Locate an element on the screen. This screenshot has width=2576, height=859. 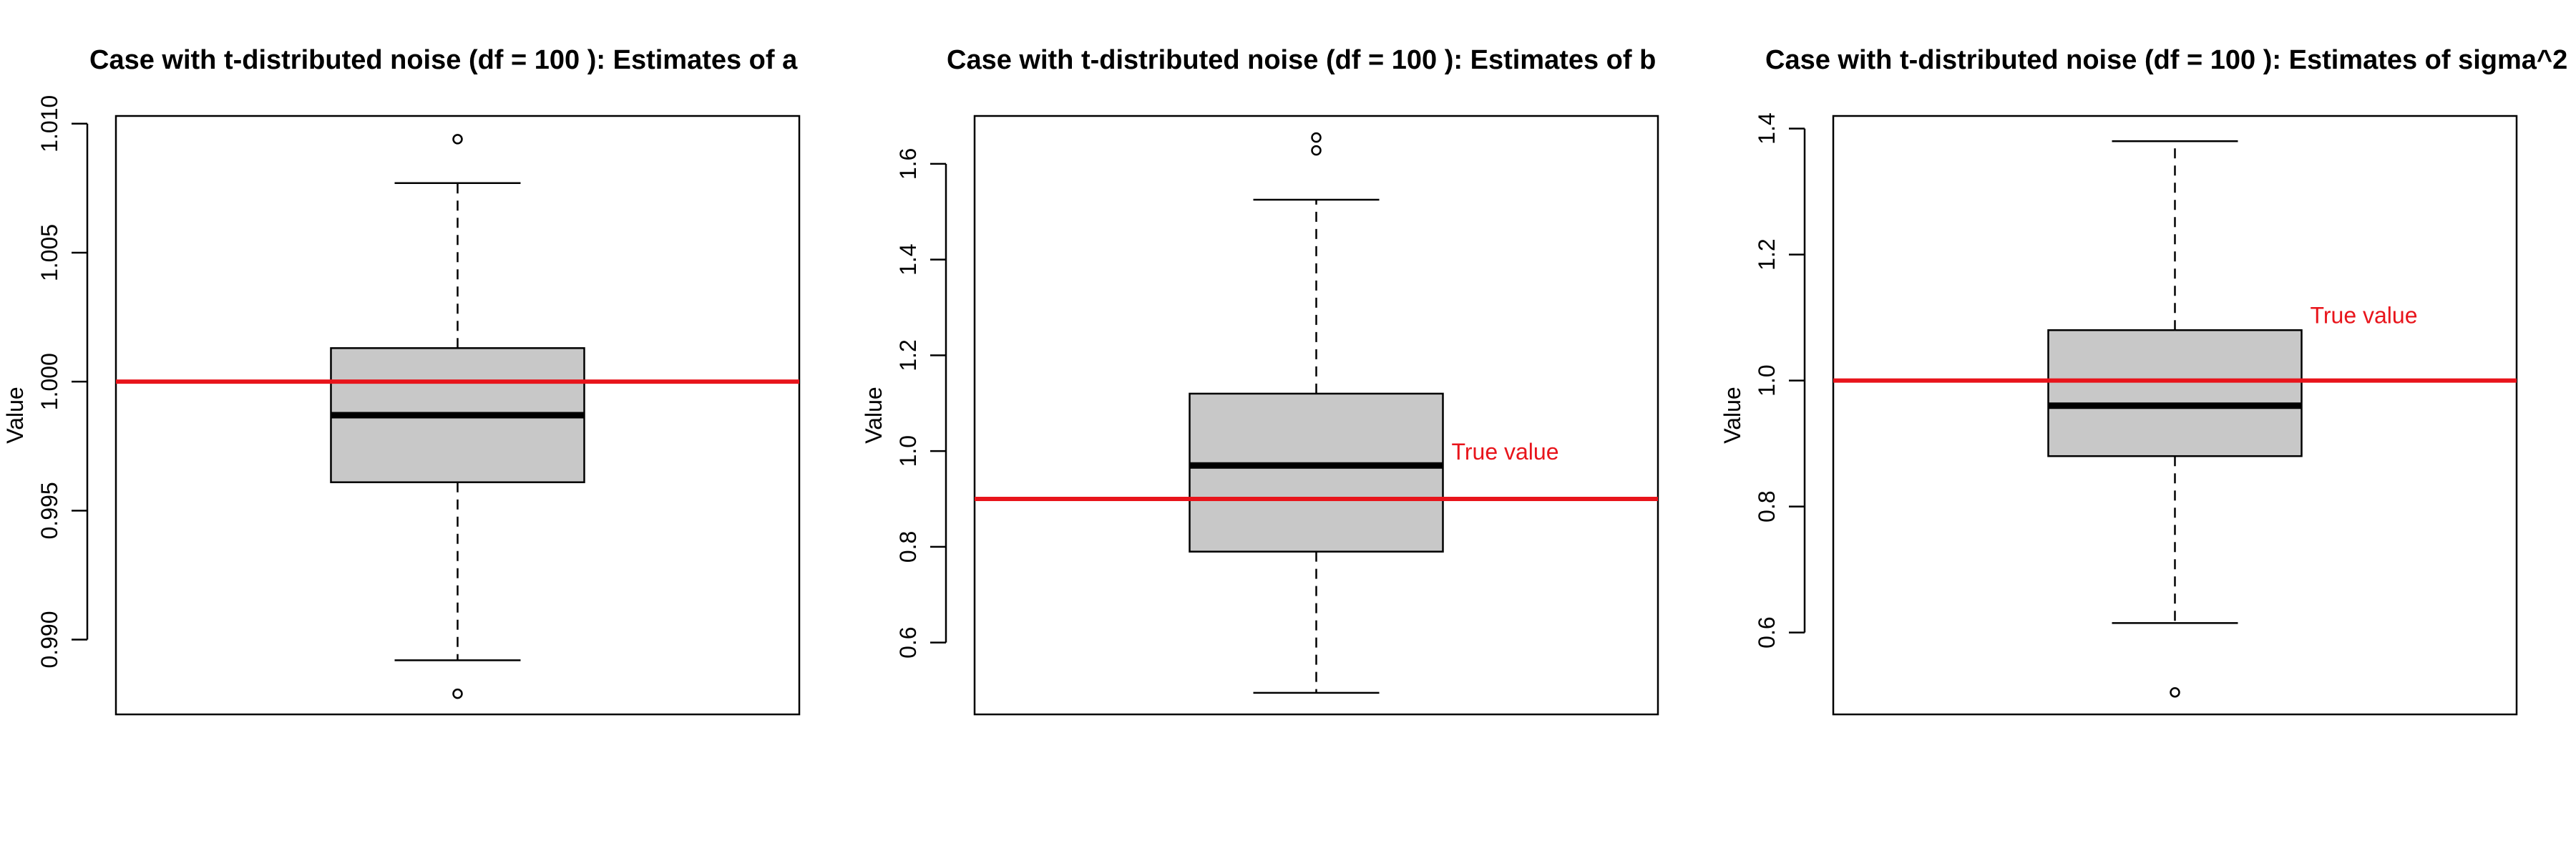
y-tick-label: 1.6 is located at coordinates (908, 164).